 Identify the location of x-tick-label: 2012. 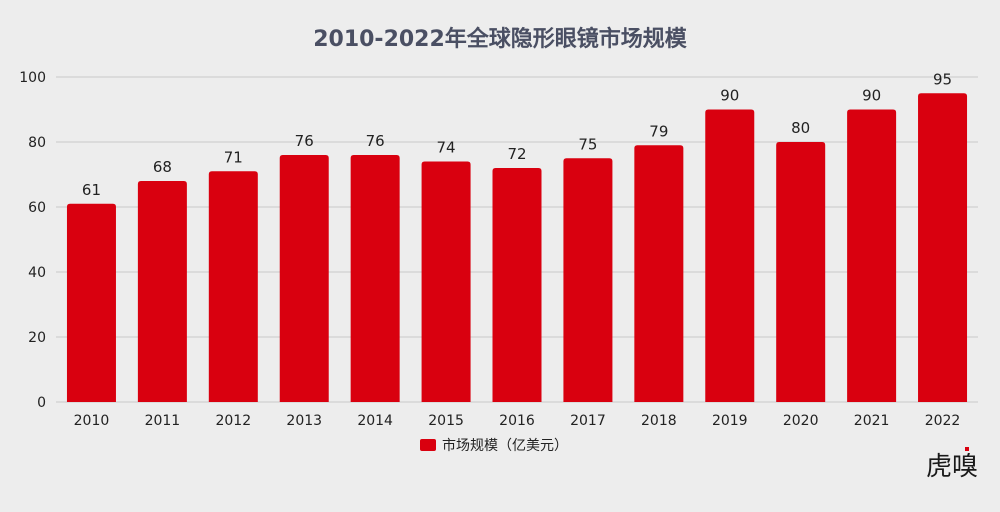
(233, 421).